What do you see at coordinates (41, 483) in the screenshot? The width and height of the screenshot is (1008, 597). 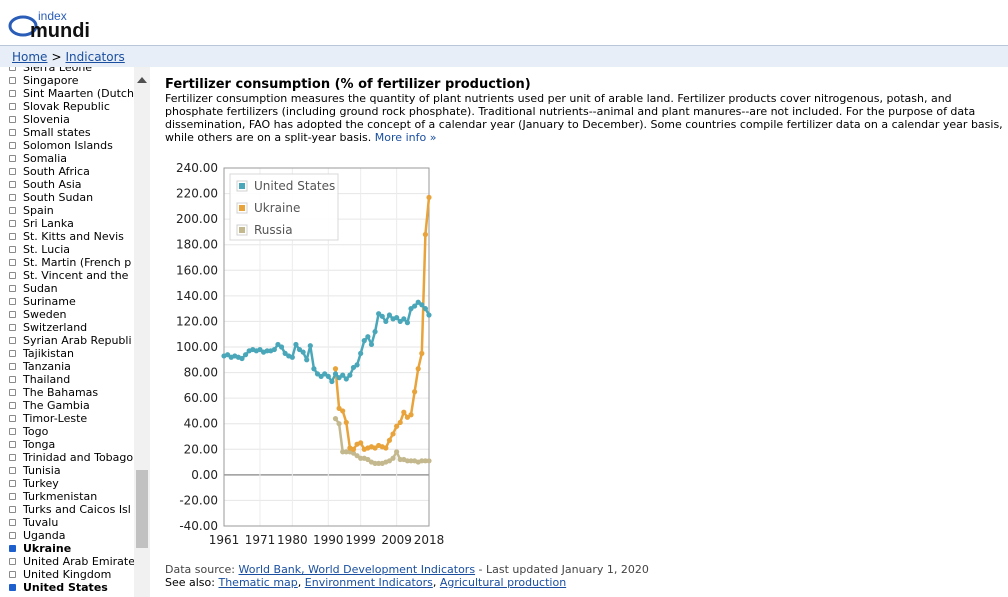 I see `country-label: Turkey` at bounding box center [41, 483].